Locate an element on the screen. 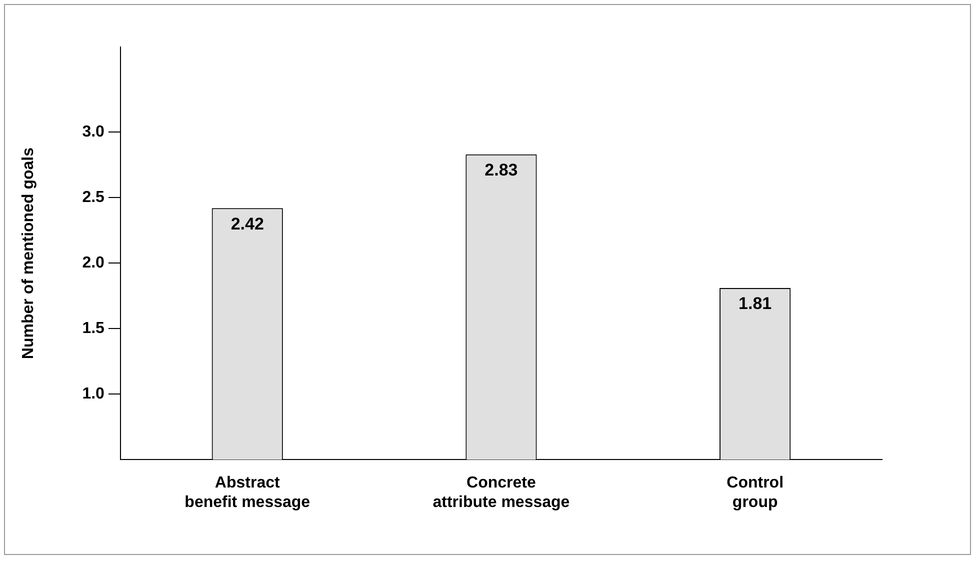 The width and height of the screenshot is (977, 561). y-tick-label: 3.0 is located at coordinates (93, 132).